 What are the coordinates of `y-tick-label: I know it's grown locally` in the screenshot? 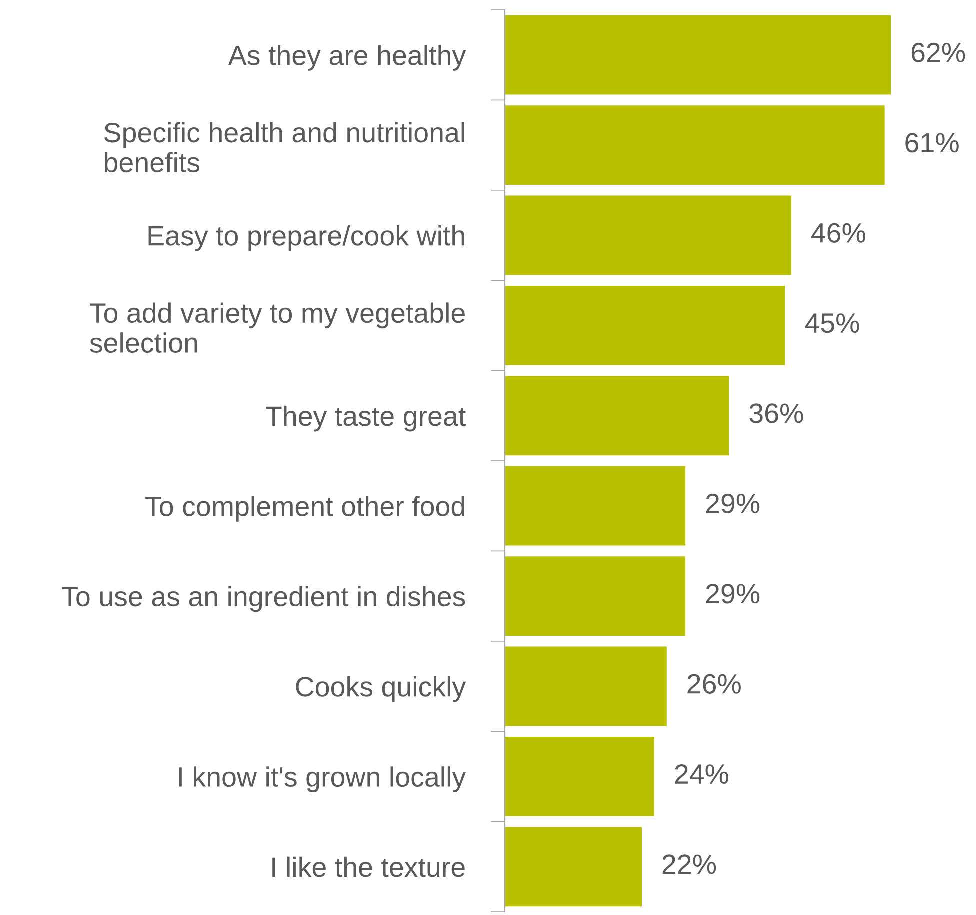 It's located at (322, 779).